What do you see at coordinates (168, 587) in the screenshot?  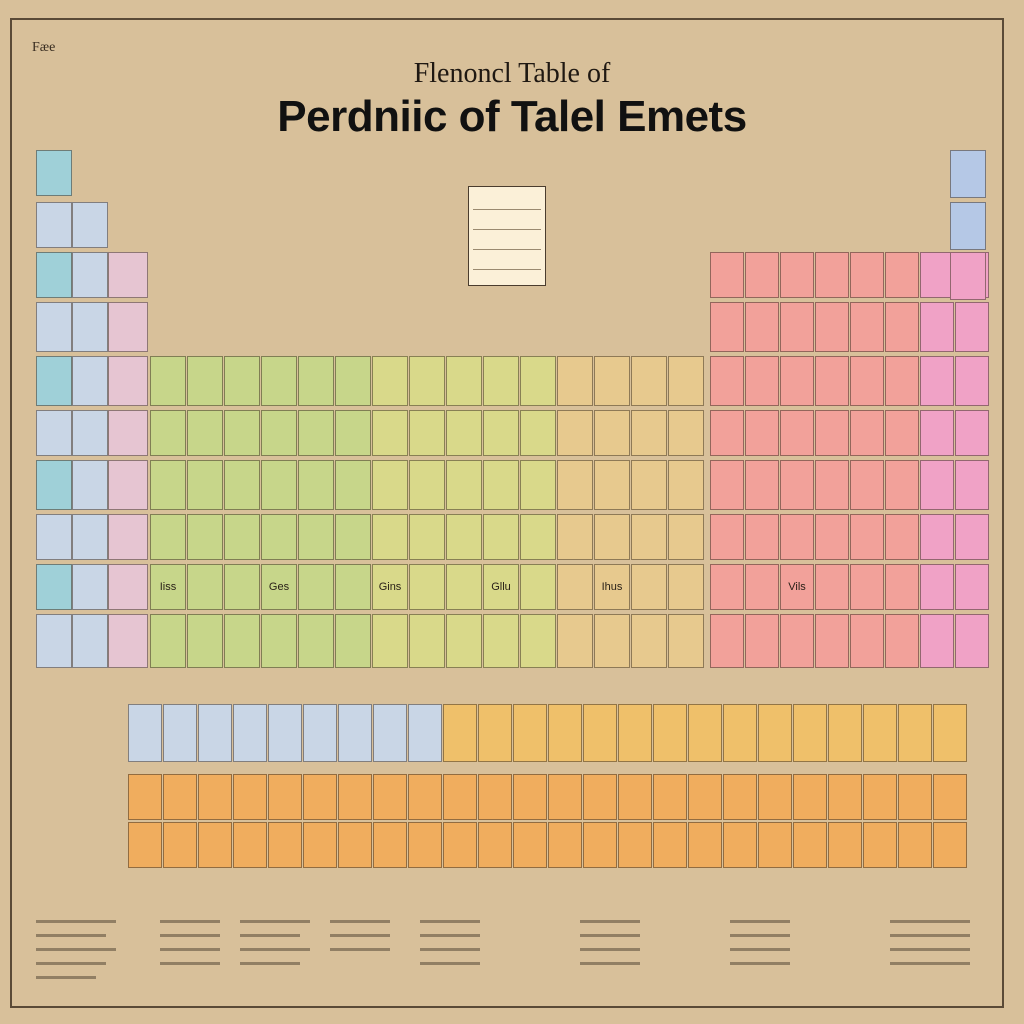 I see `element-symbol: Iiss` at bounding box center [168, 587].